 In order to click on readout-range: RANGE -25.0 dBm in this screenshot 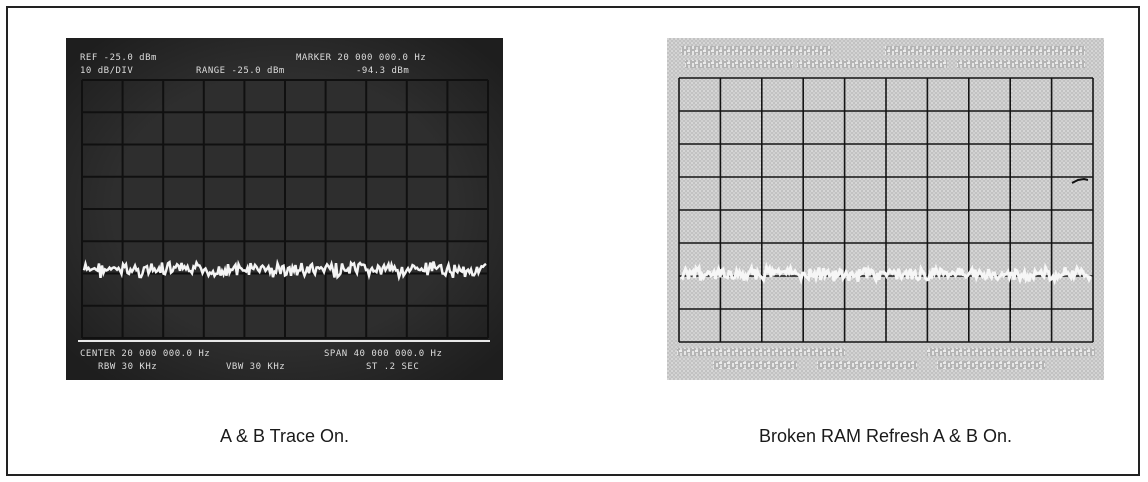, I will do `click(240, 71)`.